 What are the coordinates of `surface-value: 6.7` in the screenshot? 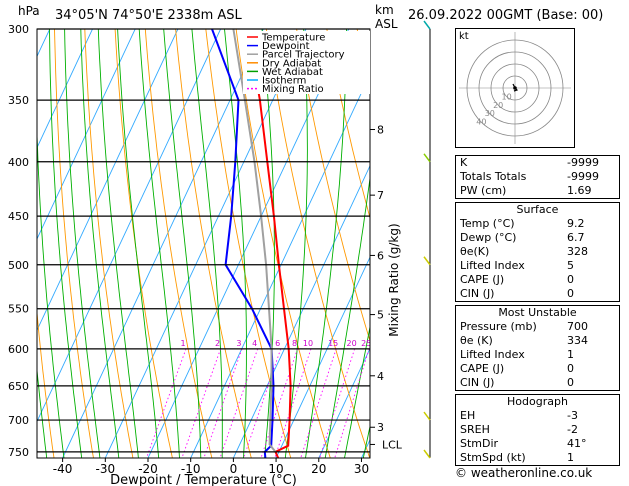 It's located at (576, 237).